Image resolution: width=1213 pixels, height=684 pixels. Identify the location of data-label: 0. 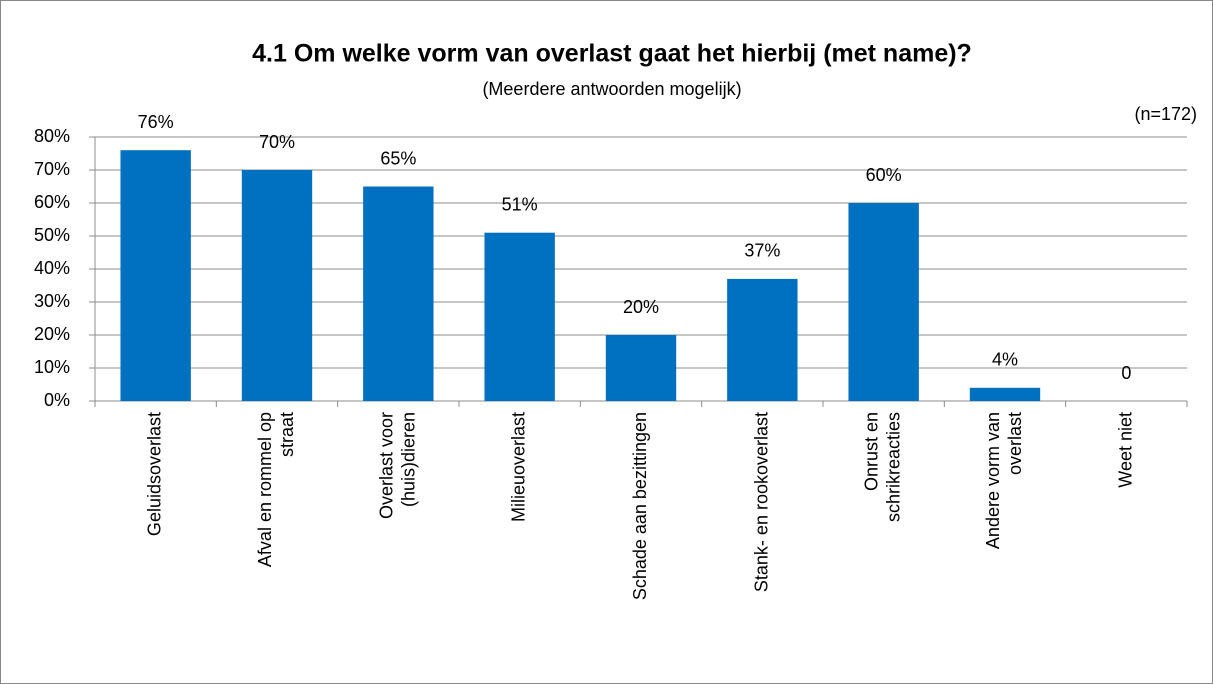
(1126, 373).